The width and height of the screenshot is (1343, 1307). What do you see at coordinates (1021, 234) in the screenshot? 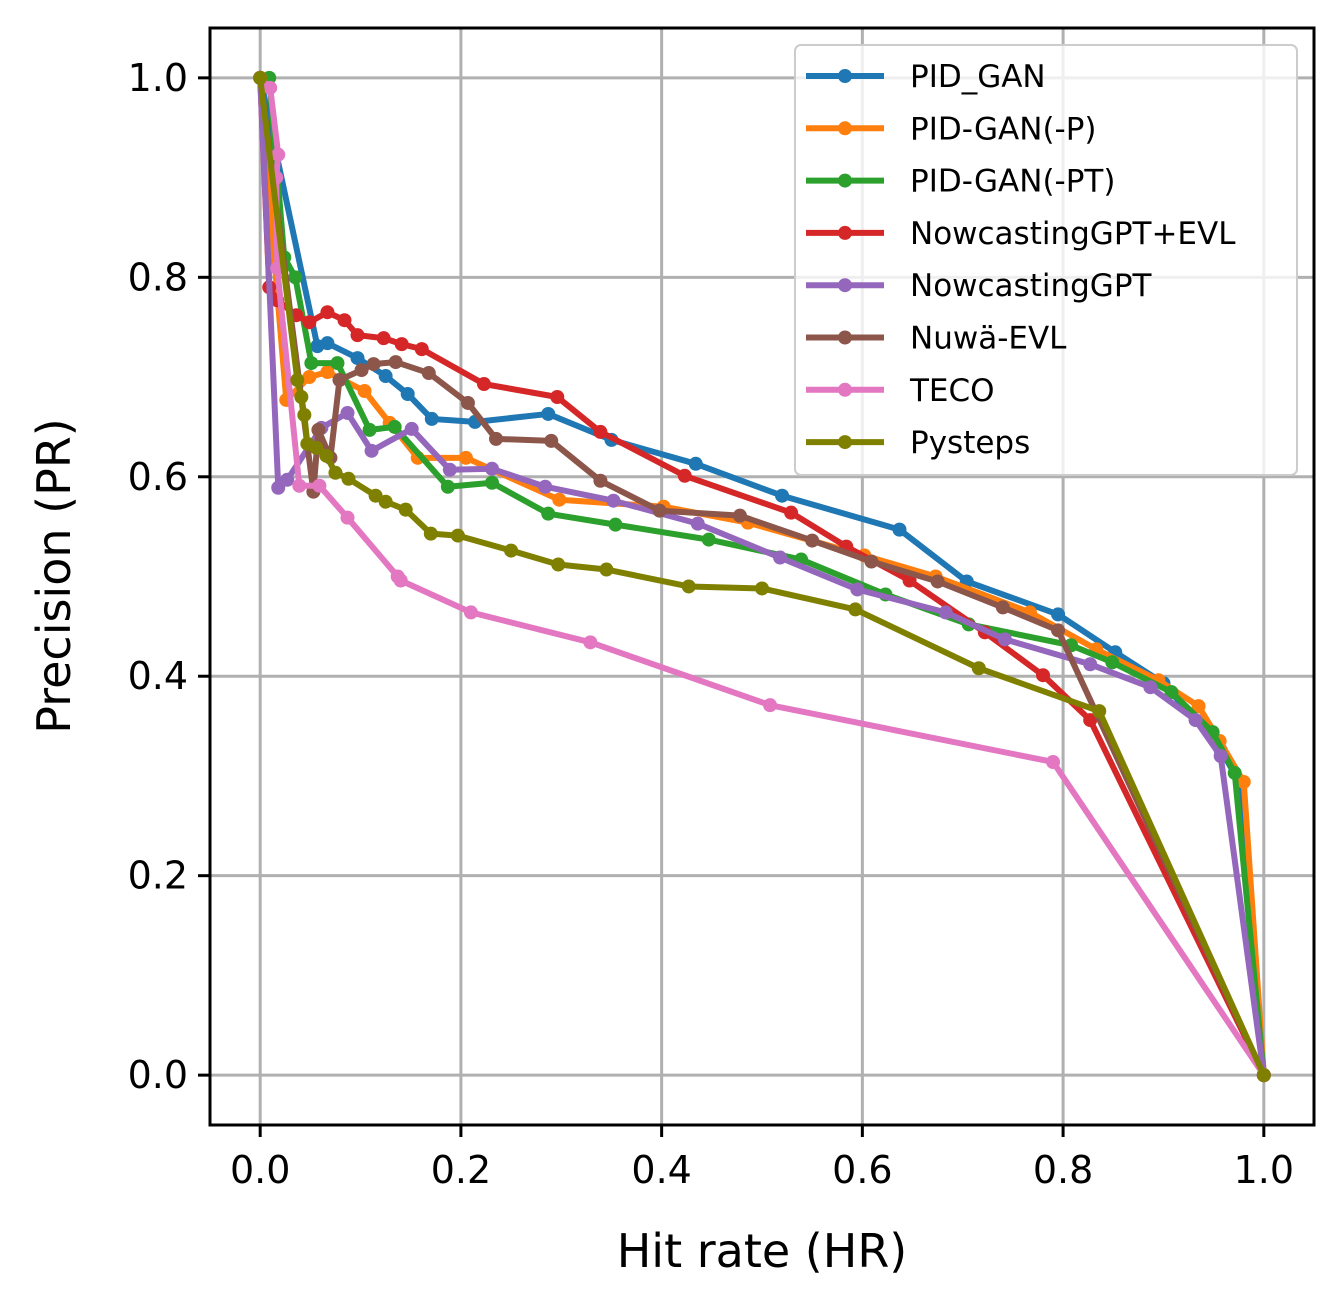
I see `legend-entry: NowcastingGPT+EVL` at bounding box center [1021, 234].